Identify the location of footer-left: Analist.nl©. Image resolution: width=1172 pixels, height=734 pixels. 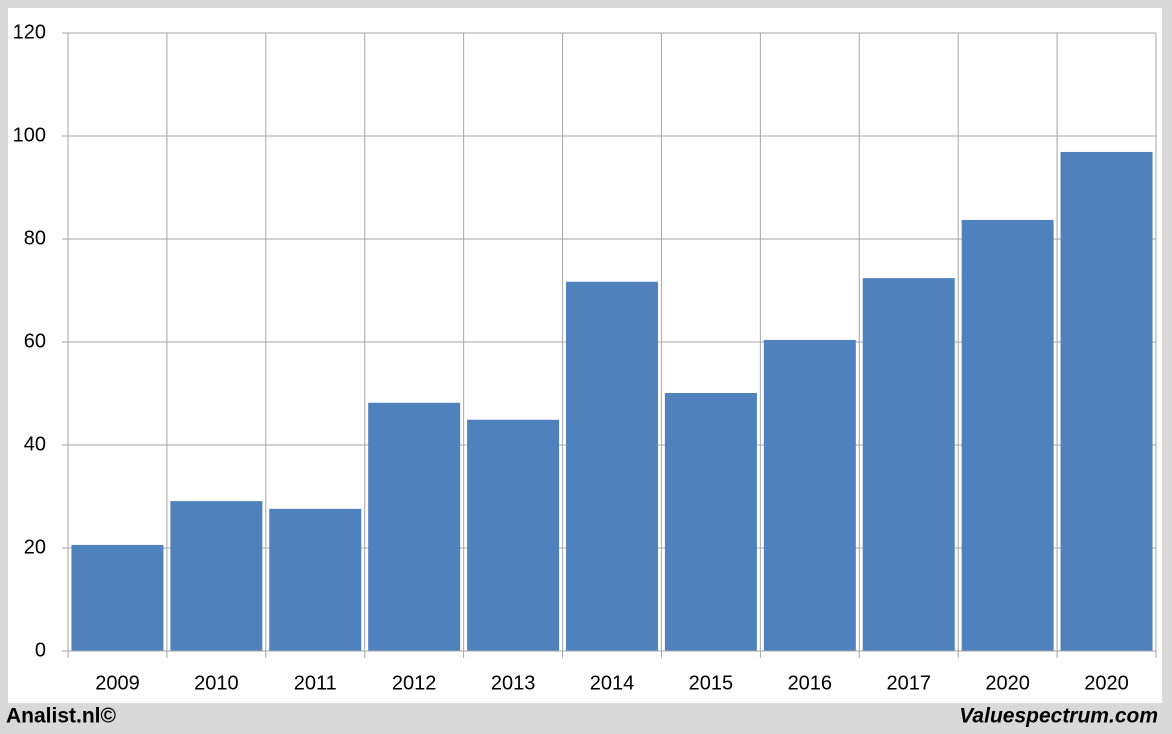
(61, 716).